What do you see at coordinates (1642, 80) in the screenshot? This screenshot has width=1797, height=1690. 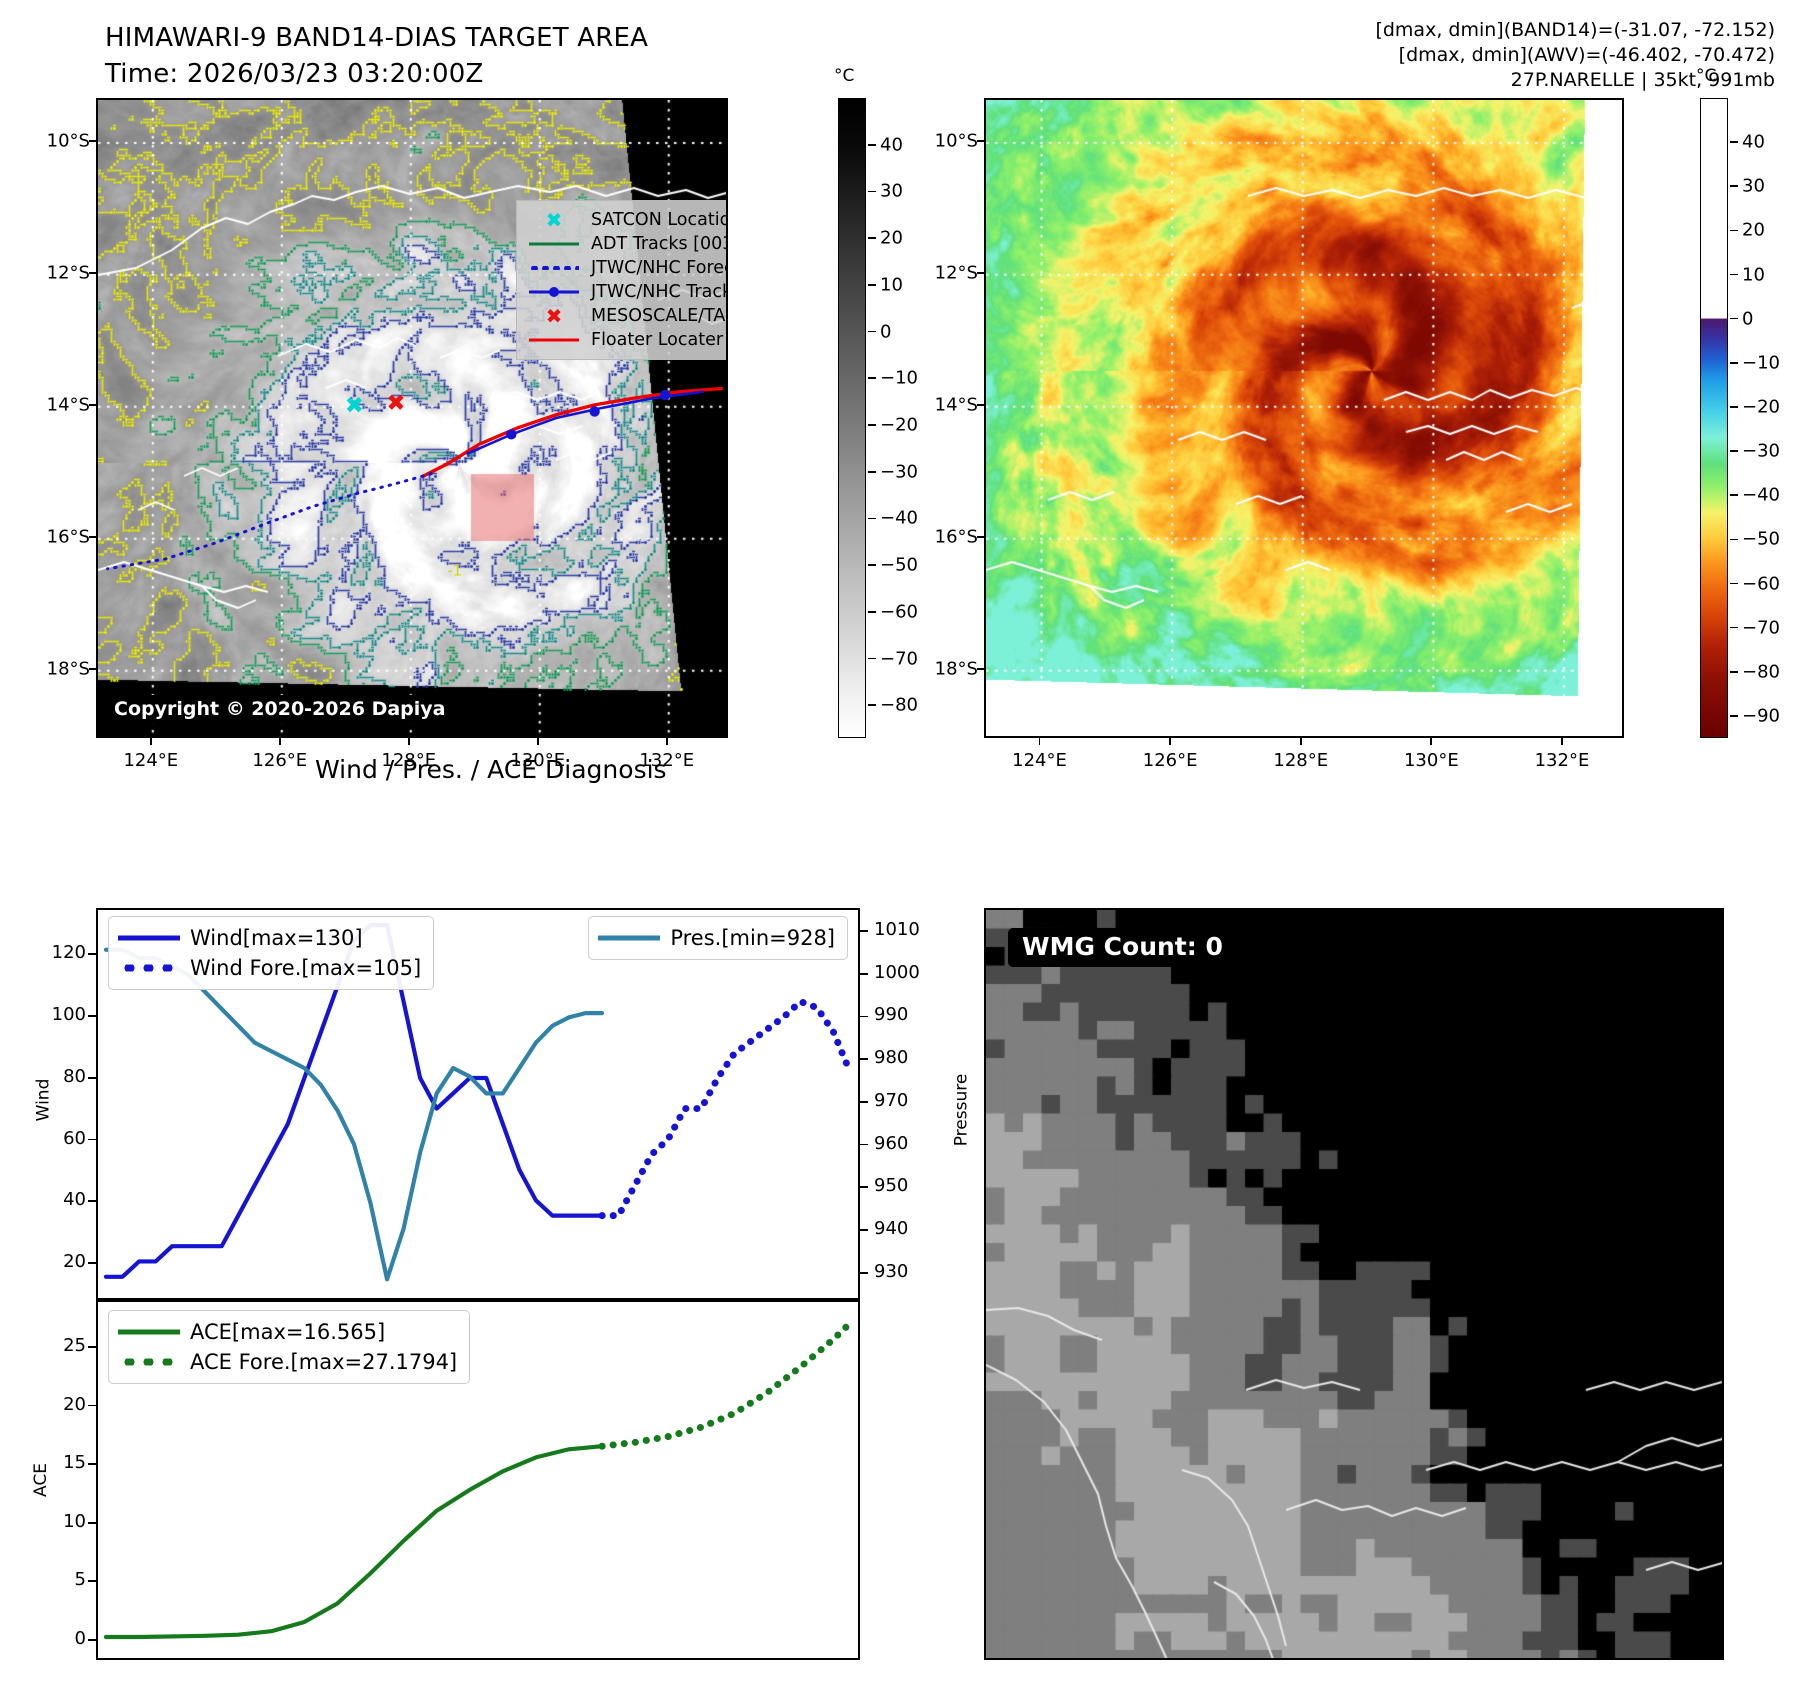 I see `storm-summary: 27P.NARELLE | 35kt, 991mb` at bounding box center [1642, 80].